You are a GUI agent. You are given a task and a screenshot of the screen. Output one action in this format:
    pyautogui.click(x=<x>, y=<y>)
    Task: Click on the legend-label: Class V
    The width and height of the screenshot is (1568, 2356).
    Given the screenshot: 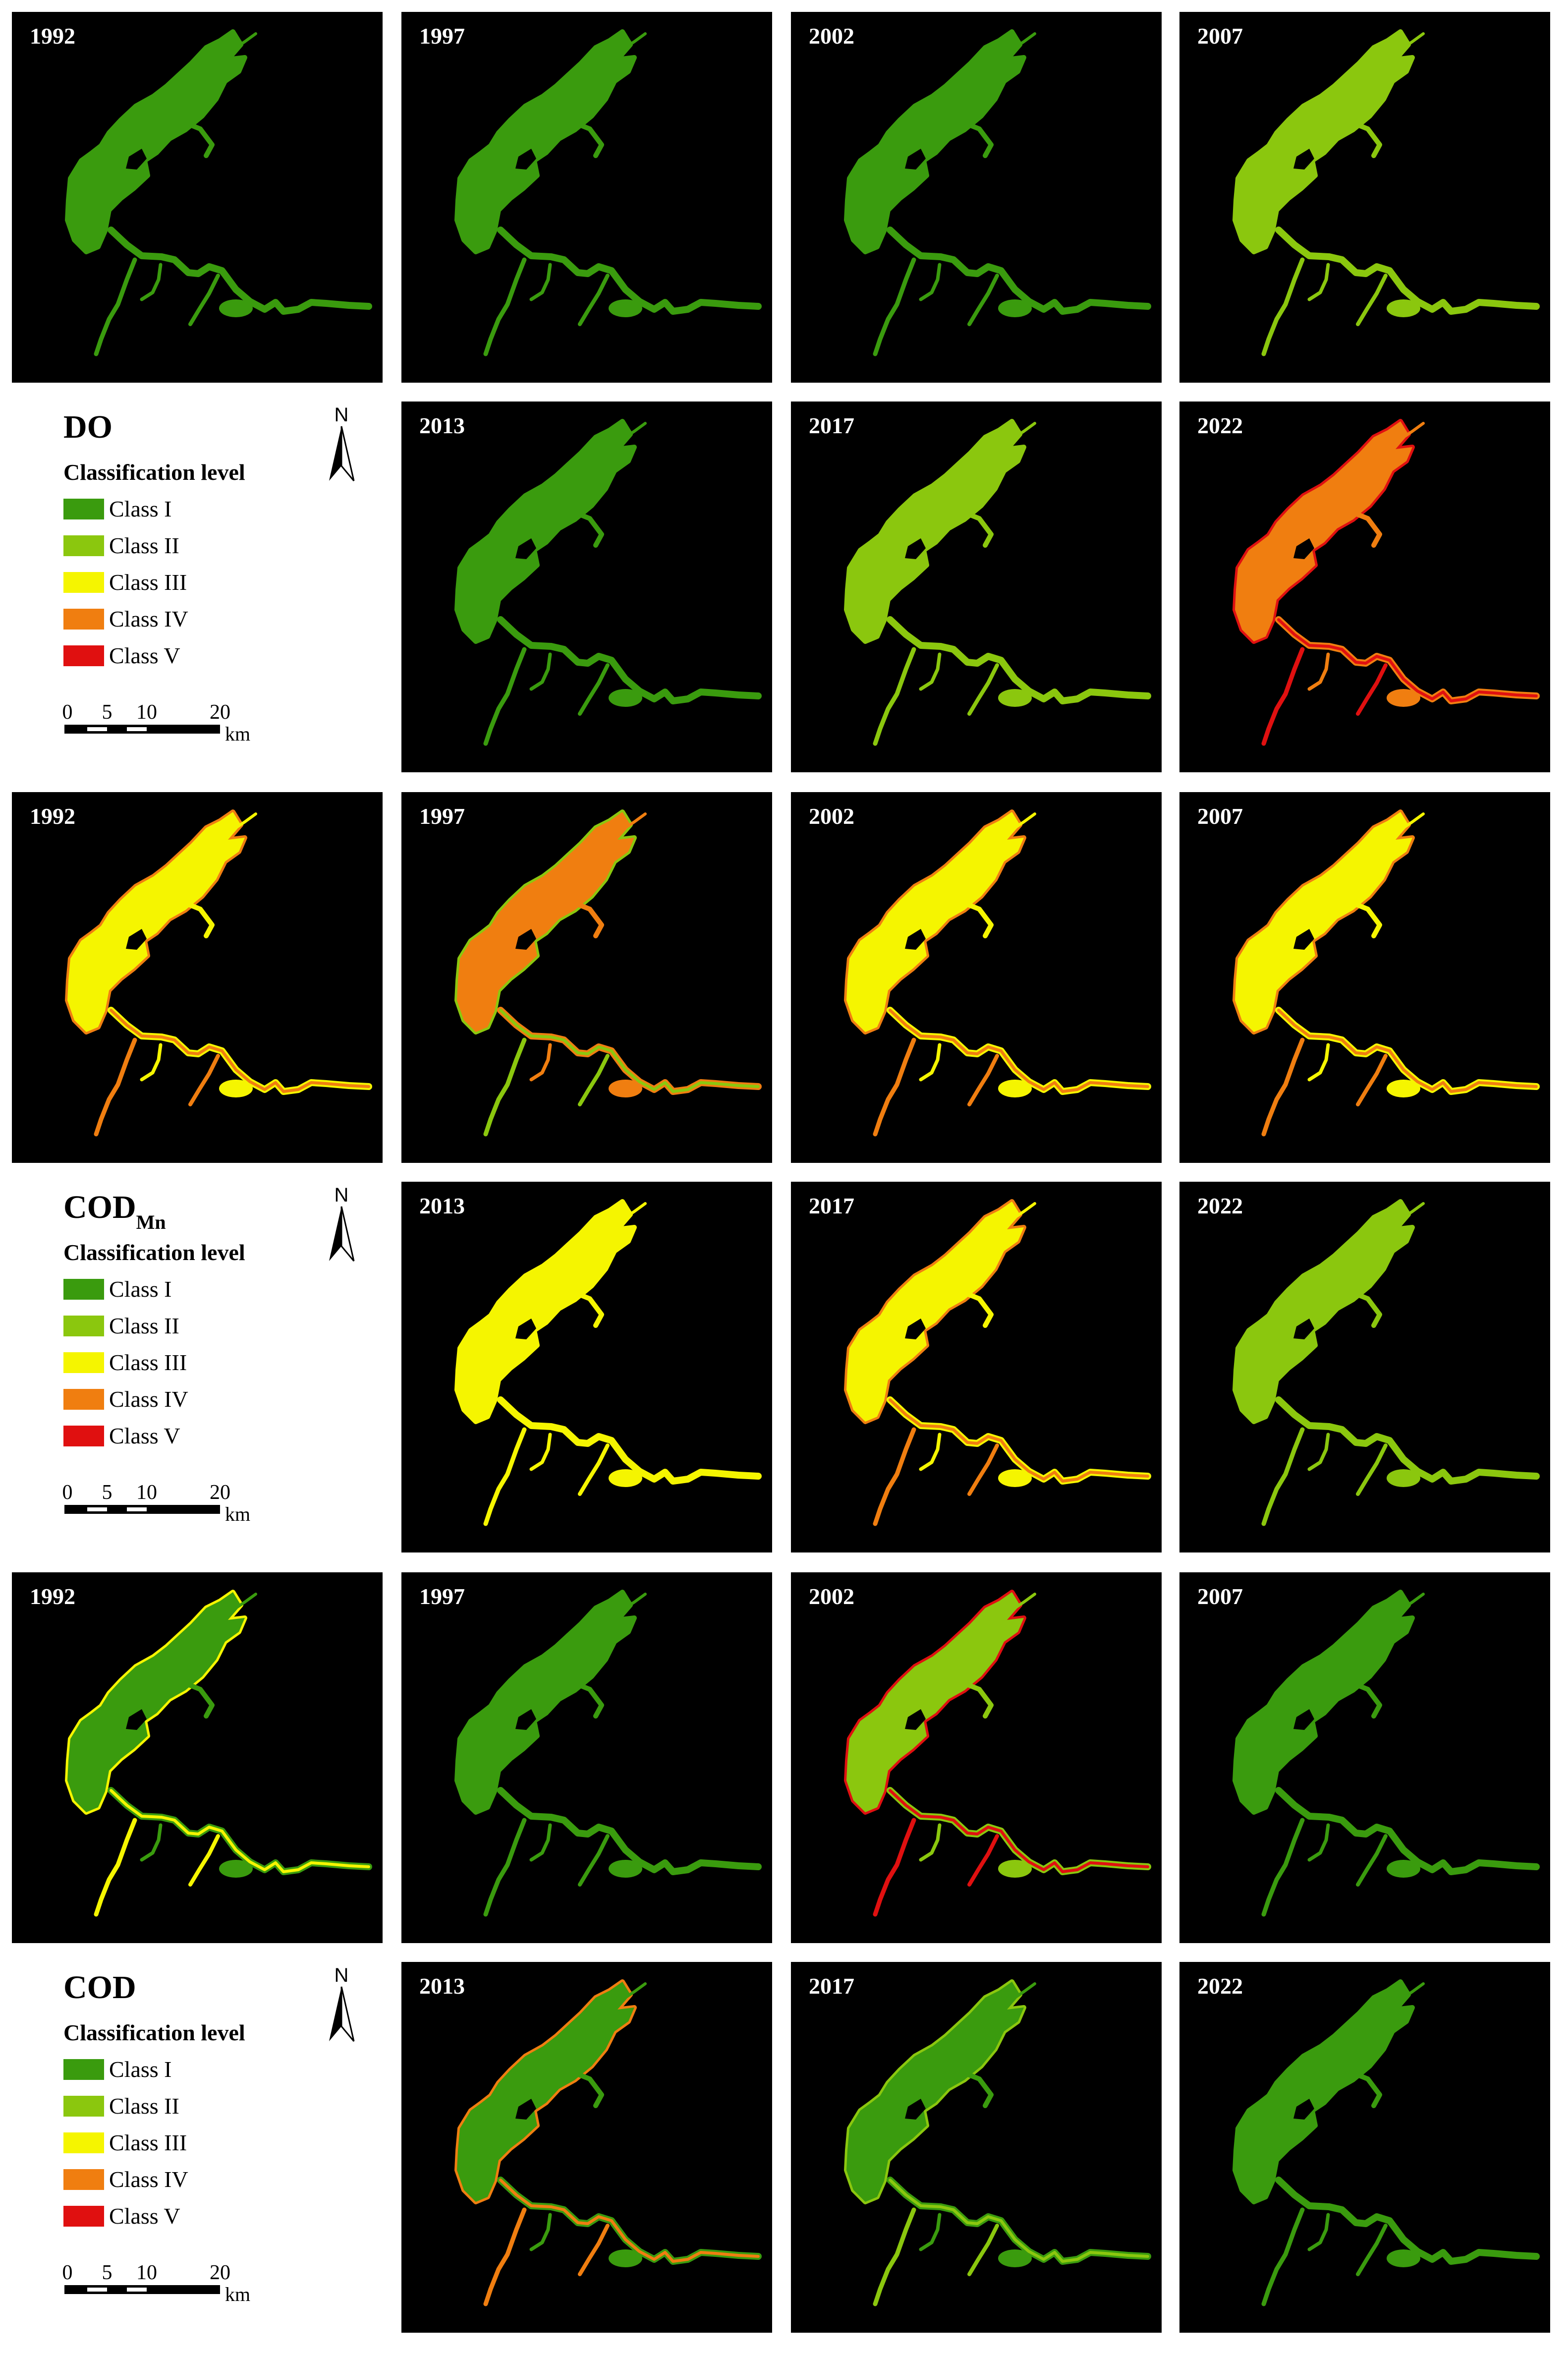 What is the action you would take?
    pyautogui.click(x=144, y=656)
    